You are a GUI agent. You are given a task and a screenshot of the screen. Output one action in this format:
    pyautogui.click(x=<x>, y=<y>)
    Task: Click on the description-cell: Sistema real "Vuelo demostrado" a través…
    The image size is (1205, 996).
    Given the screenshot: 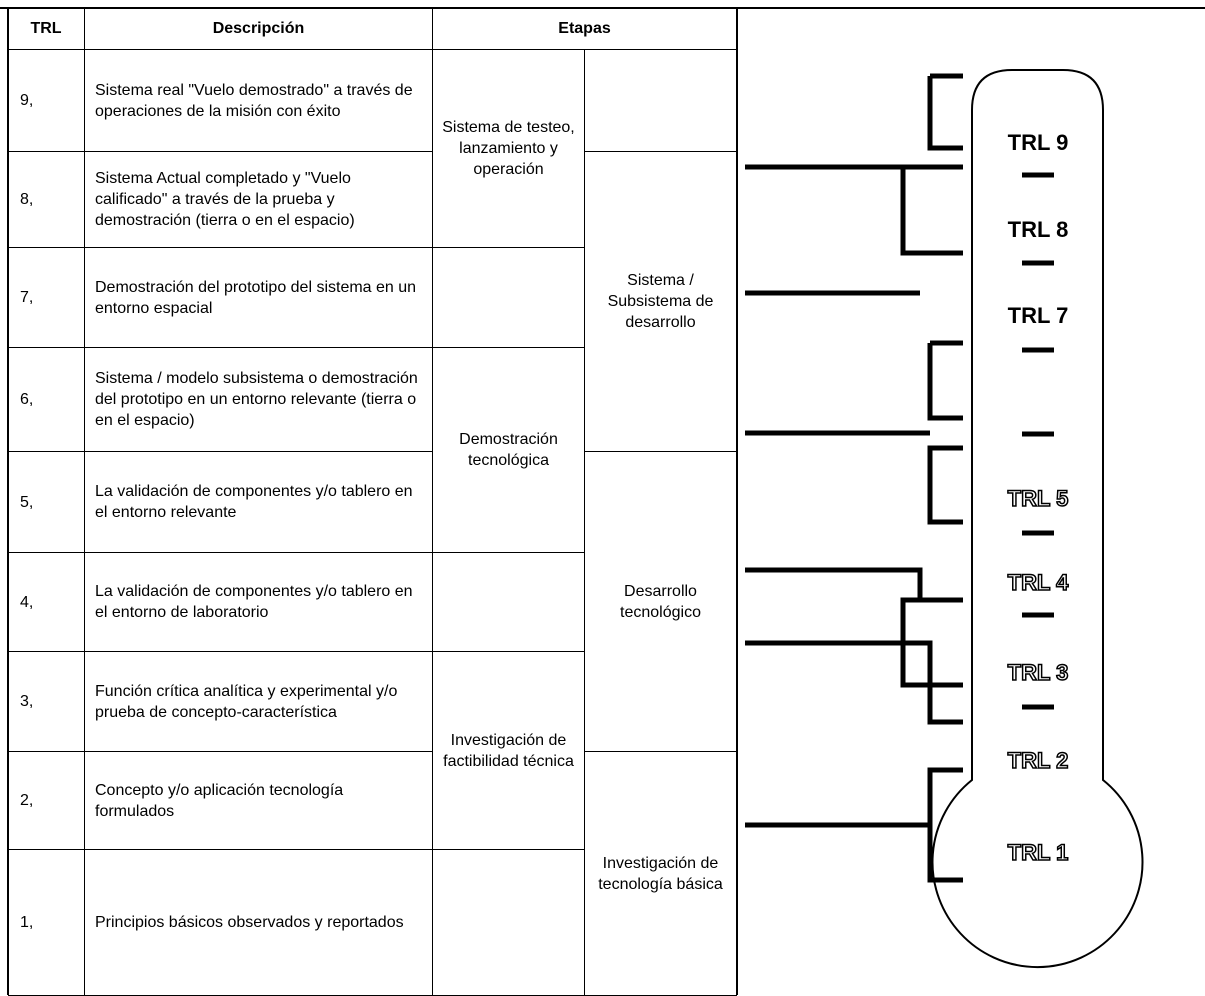 What is the action you would take?
    pyautogui.click(x=259, y=101)
    